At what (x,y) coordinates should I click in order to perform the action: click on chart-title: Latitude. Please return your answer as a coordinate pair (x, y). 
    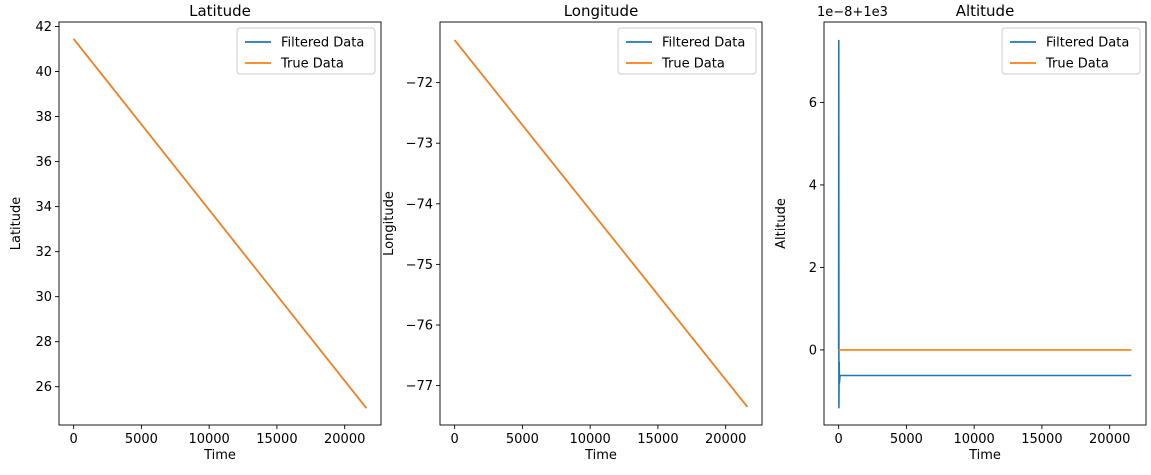
    Looking at the image, I should click on (220, 11).